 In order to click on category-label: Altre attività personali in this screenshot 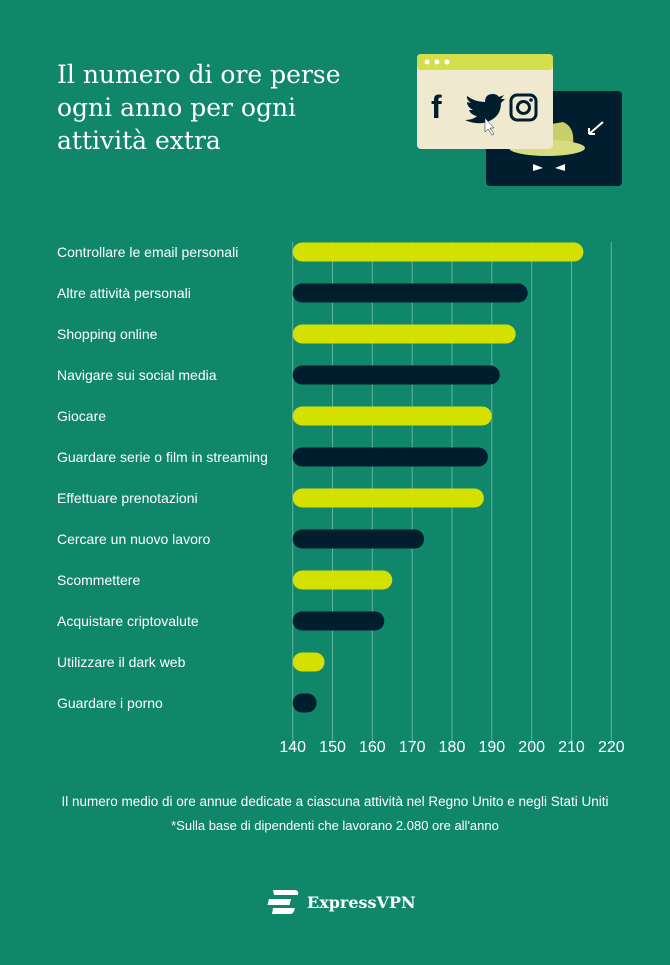, I will do `click(124, 293)`.